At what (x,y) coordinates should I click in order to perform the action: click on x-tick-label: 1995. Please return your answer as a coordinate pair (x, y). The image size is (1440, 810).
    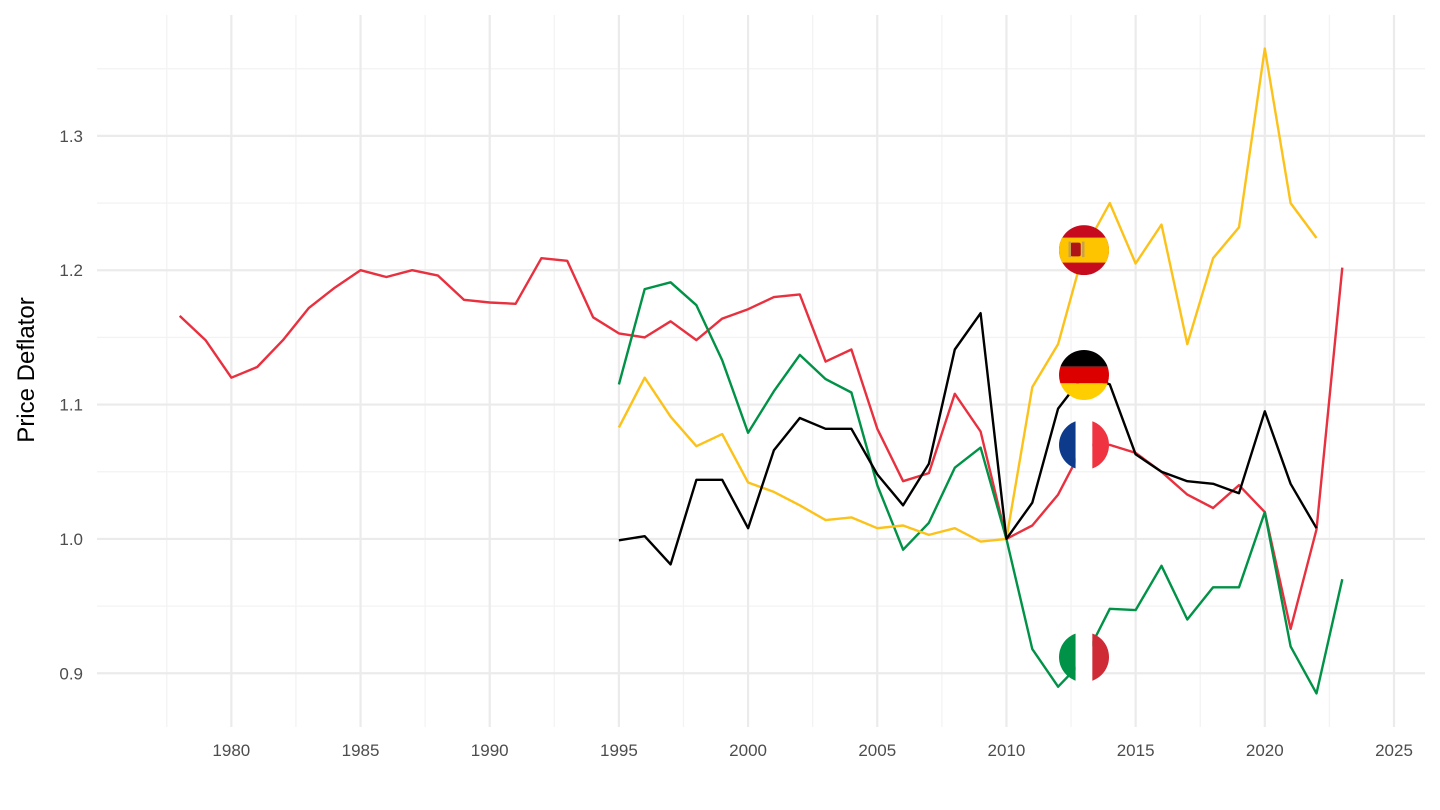
    Looking at the image, I should click on (619, 750).